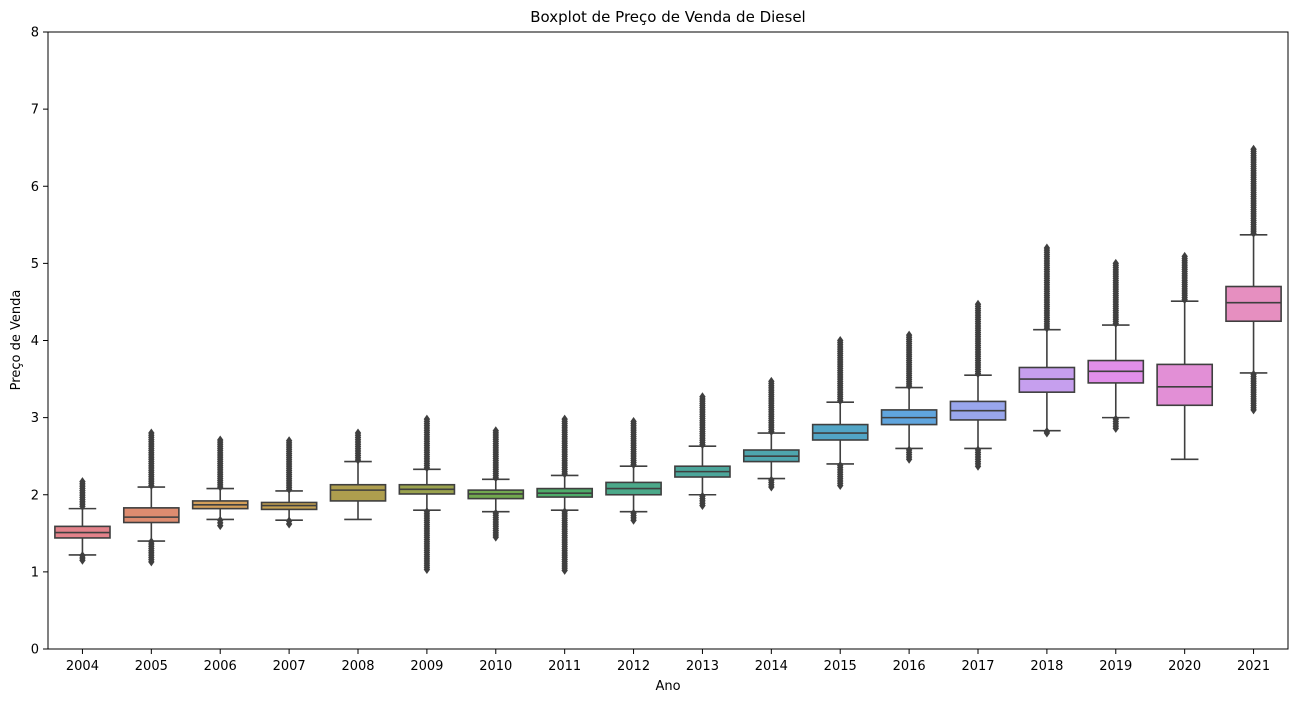  I want to click on x-tick-label: 2021, so click(1253, 666).